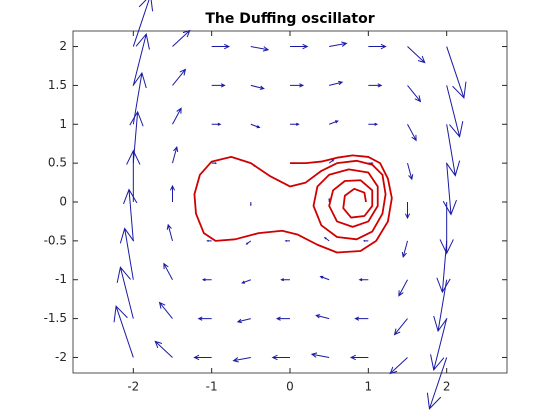  Describe the element at coordinates (290, 387) in the screenshot. I see `x-tick-label: 0` at that location.